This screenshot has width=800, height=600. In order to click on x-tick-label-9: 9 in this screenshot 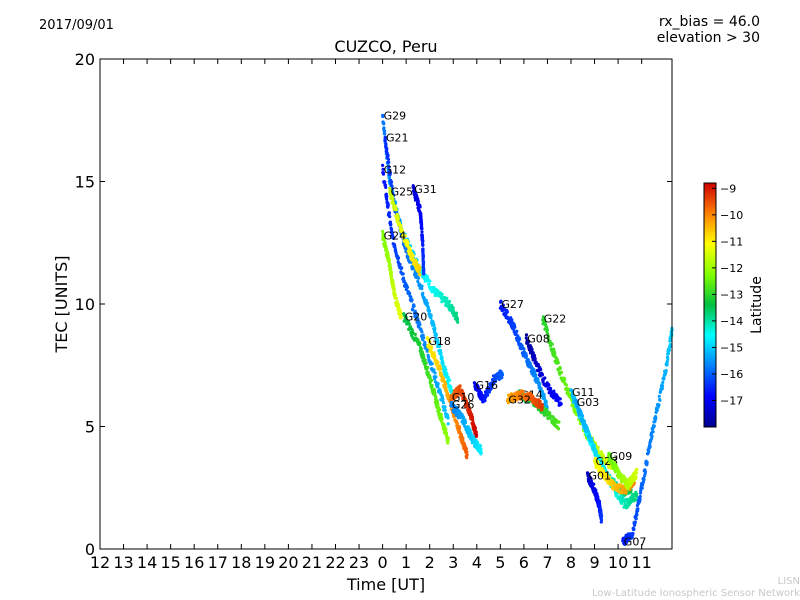, I will do `click(594, 562)`.